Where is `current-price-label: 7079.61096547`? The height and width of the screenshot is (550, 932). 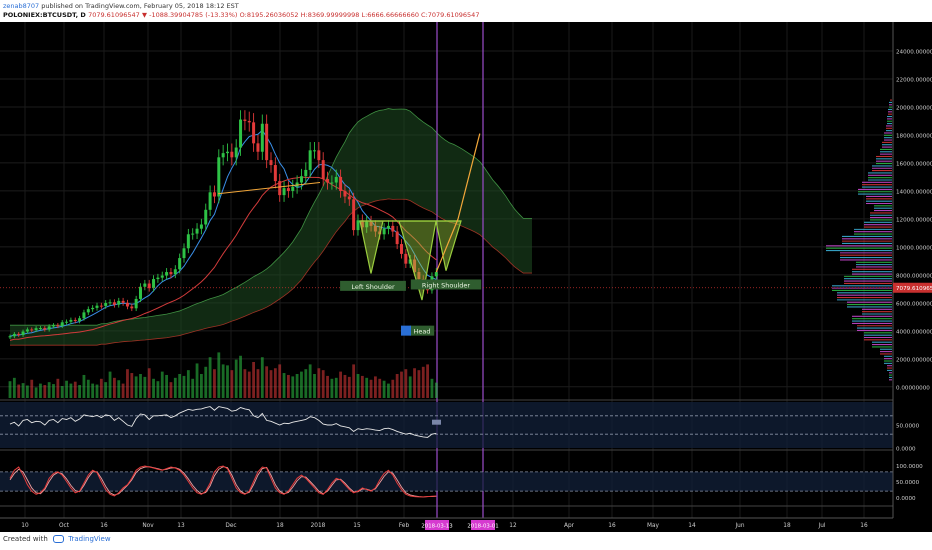
current-price-label: 7079.61096547 is located at coordinates (914, 289).